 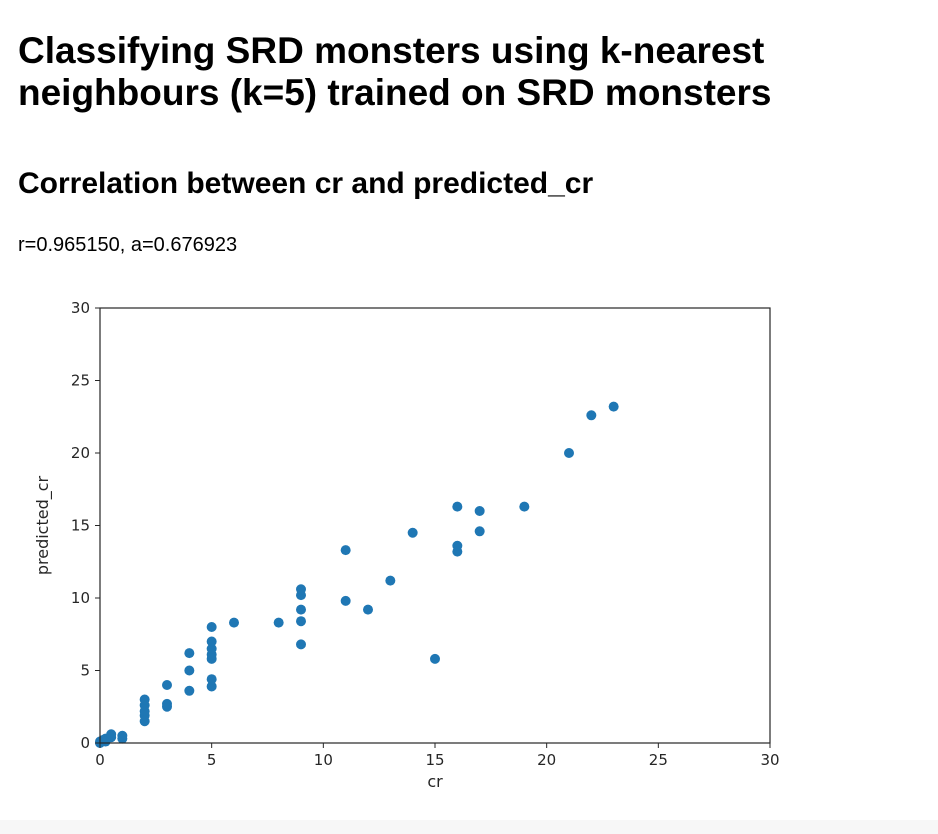 What do you see at coordinates (80, 526) in the screenshot?
I see `y-tick-label: 15` at bounding box center [80, 526].